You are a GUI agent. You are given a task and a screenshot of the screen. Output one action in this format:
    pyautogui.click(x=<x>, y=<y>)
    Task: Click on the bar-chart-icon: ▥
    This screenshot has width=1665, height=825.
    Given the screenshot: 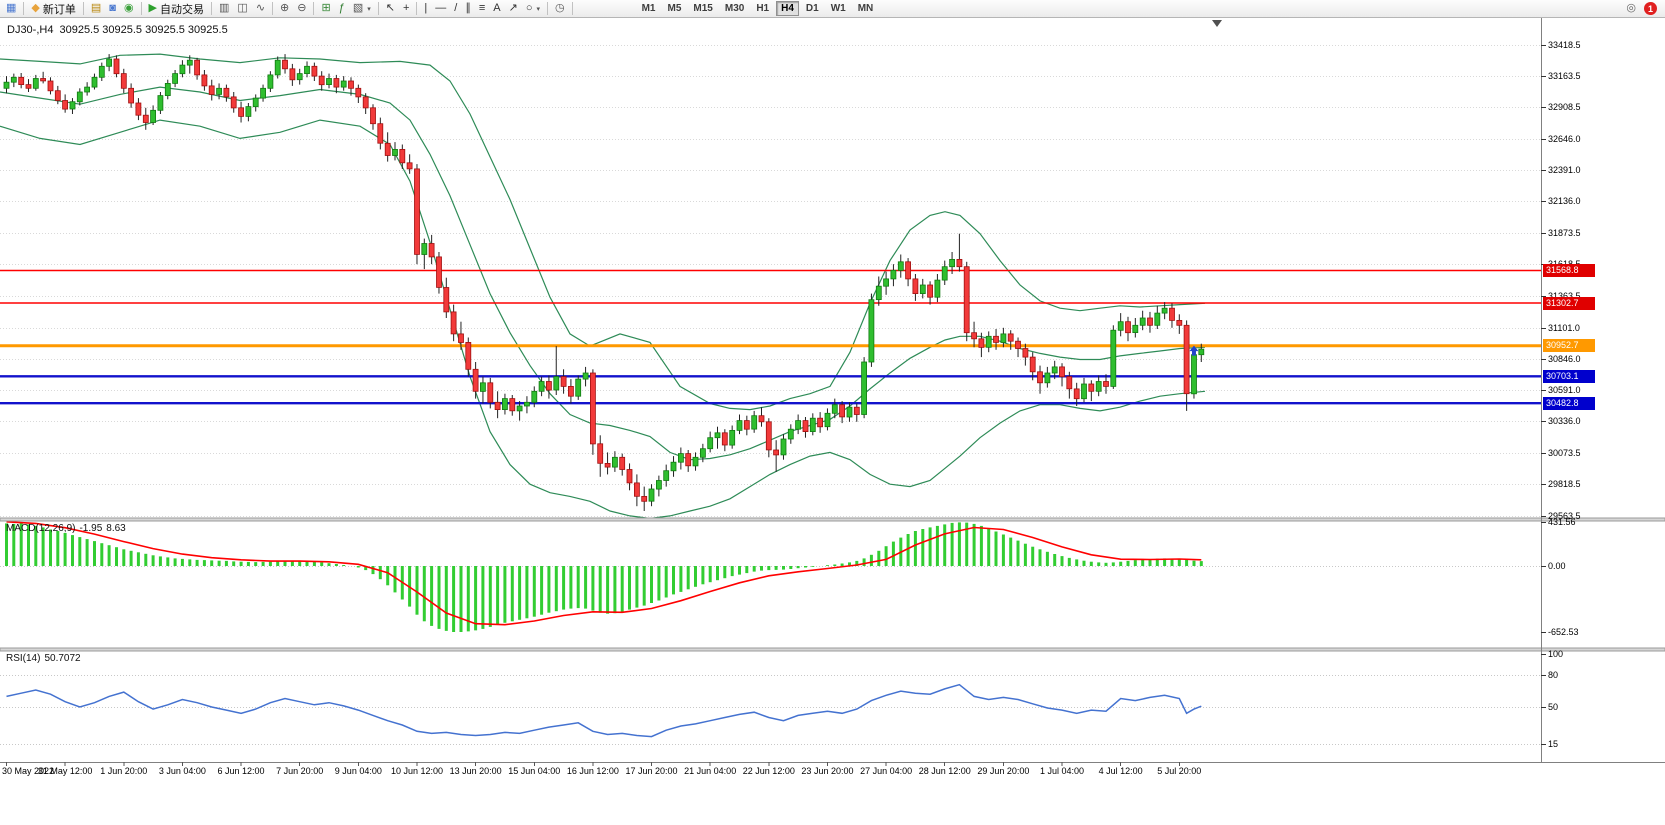 What is the action you would take?
    pyautogui.click(x=224, y=9)
    